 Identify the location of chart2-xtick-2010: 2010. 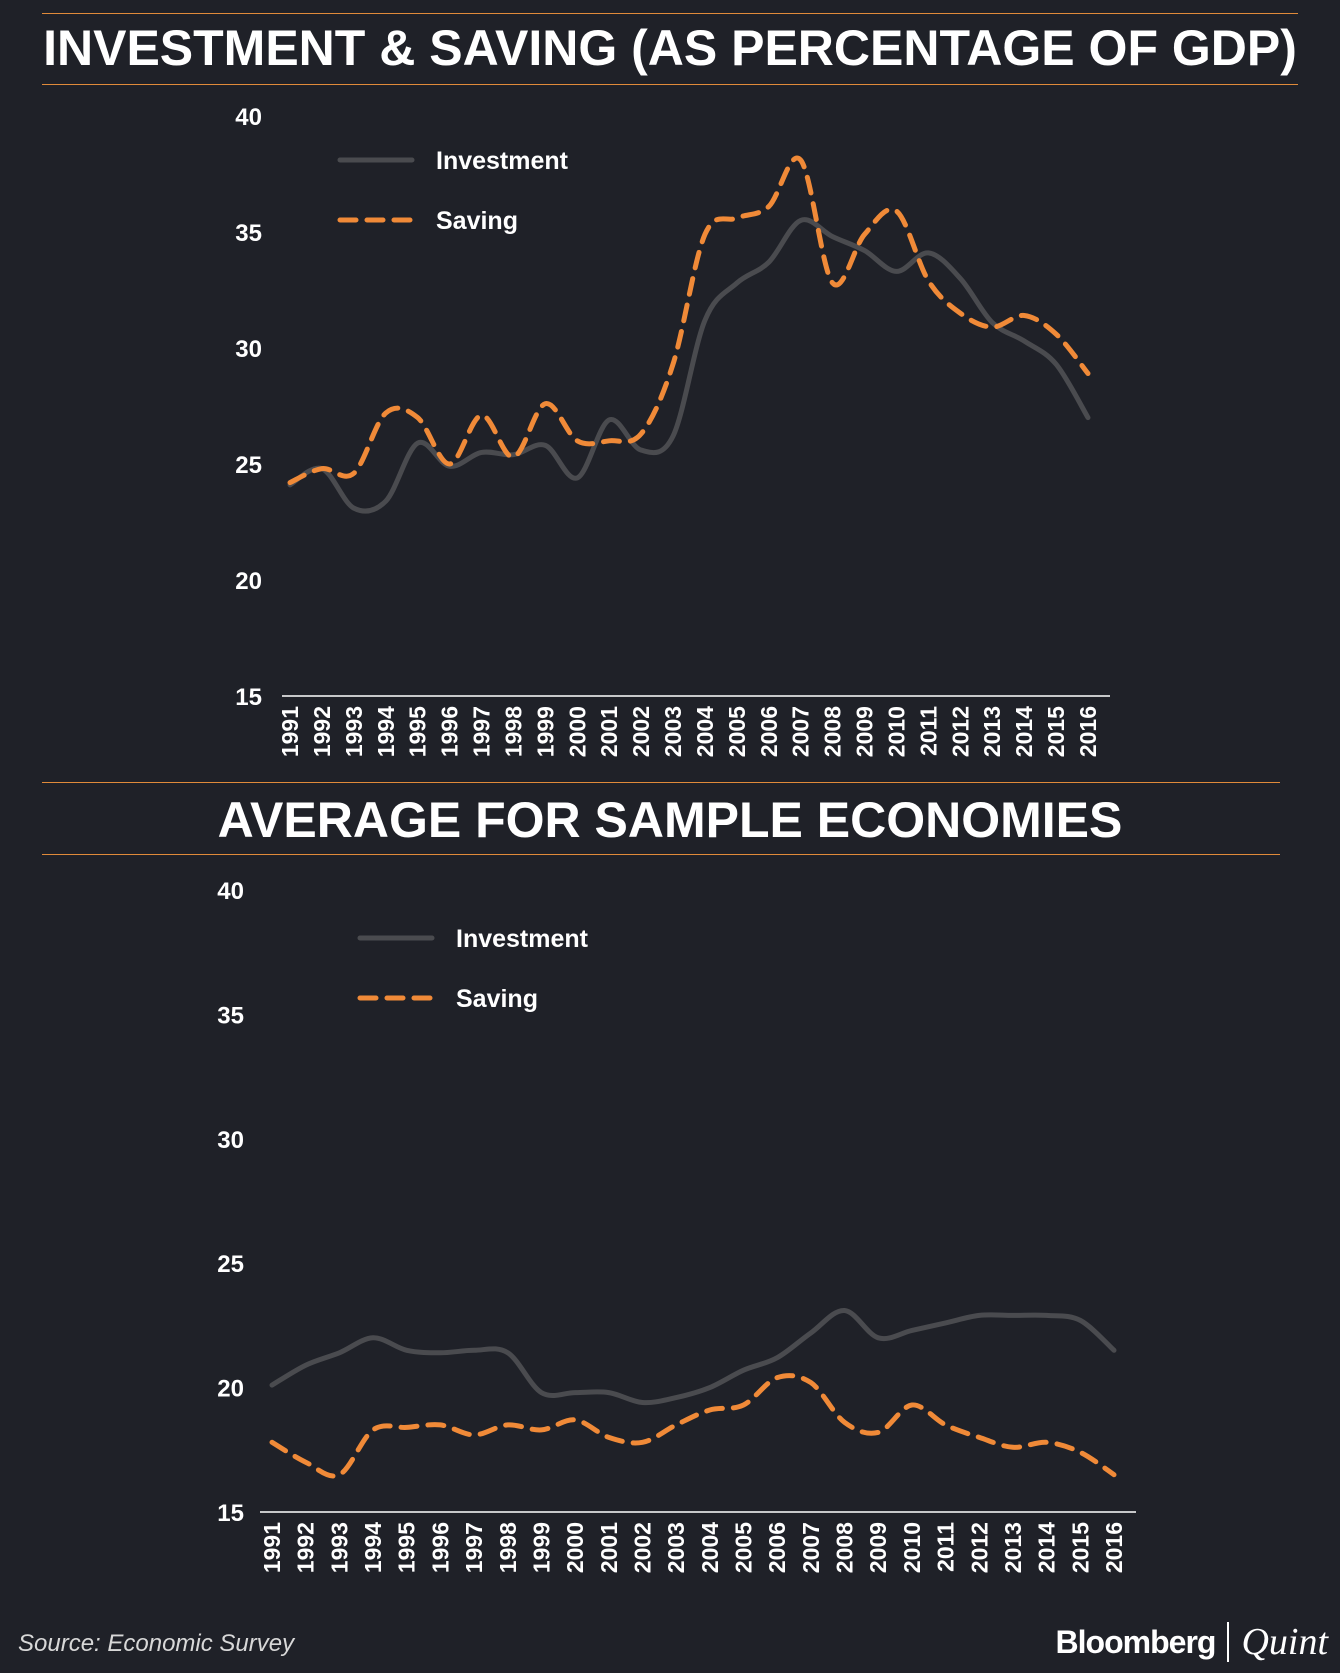
(912, 1547).